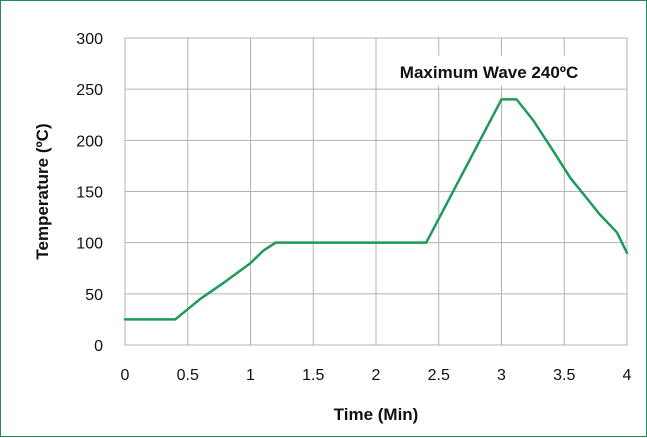 The width and height of the screenshot is (647, 438). Describe the element at coordinates (89, 244) in the screenshot. I see `y-tick-label: 100` at that location.